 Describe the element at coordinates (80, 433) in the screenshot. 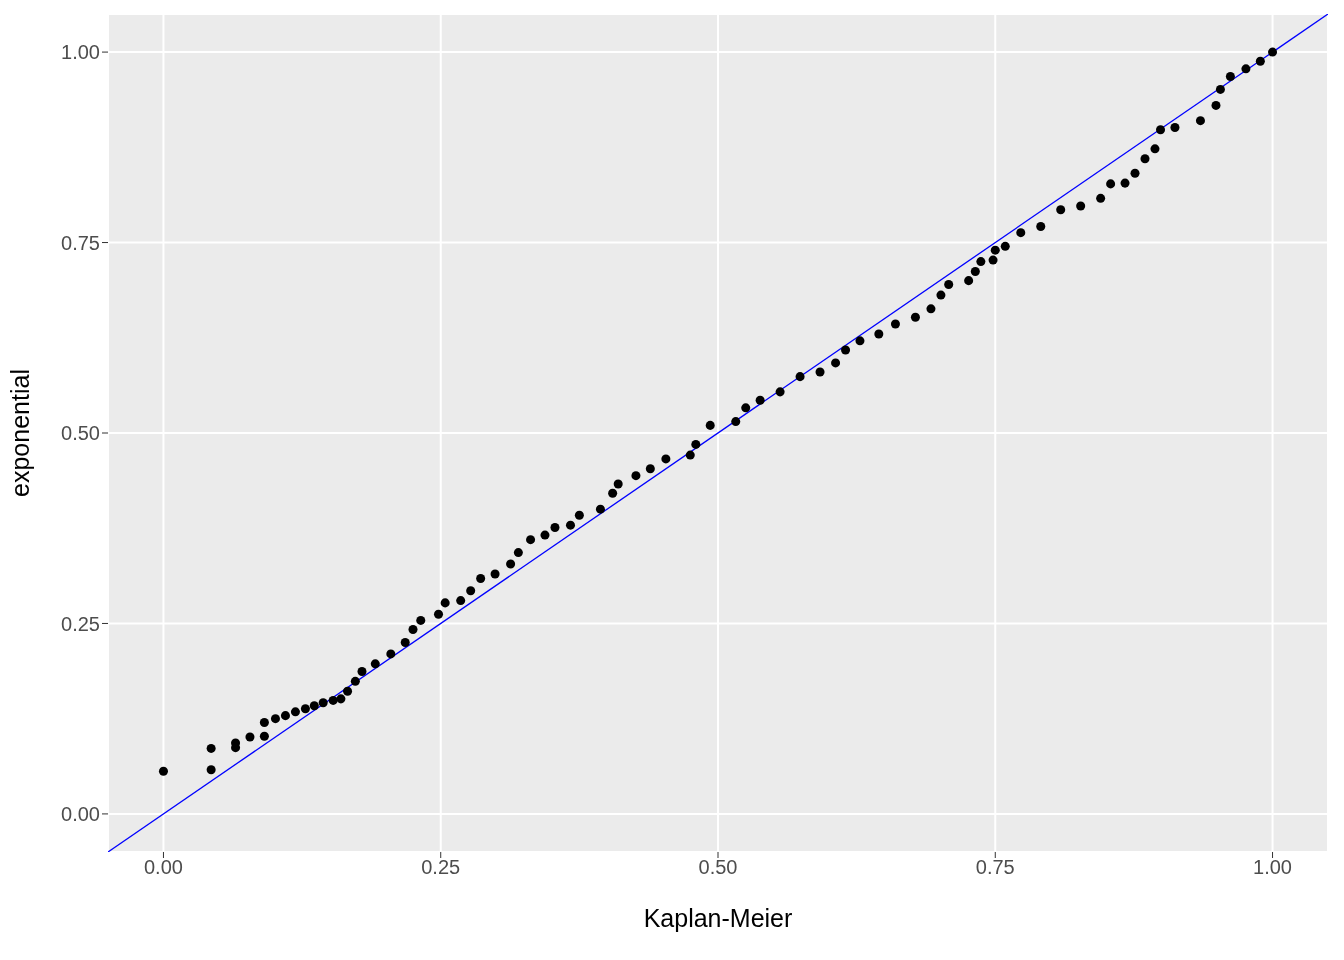

I see `y-tick-label: 0.50` at that location.